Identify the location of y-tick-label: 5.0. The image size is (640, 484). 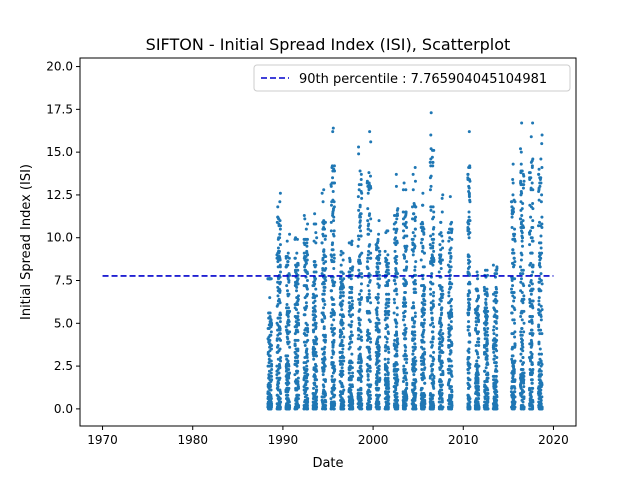
(63, 323).